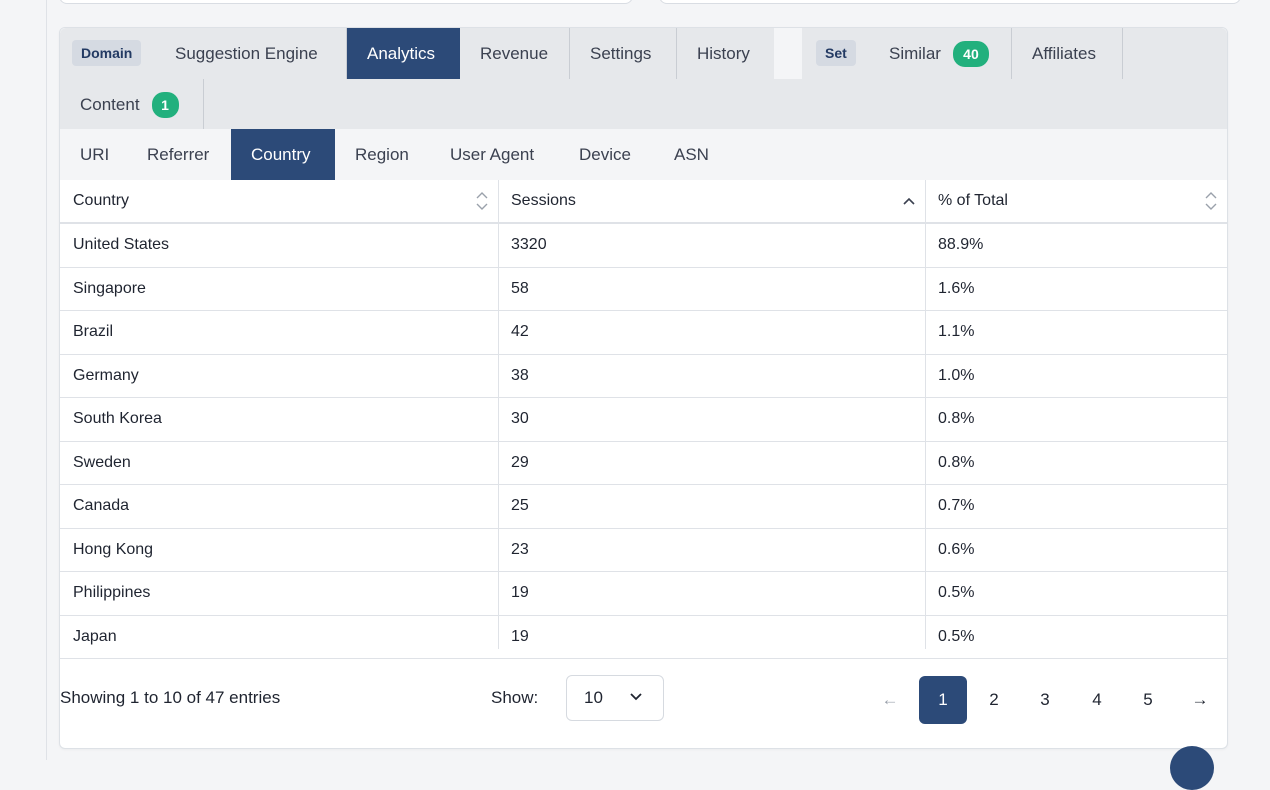  I want to click on tab-gap, so click(788, 53).